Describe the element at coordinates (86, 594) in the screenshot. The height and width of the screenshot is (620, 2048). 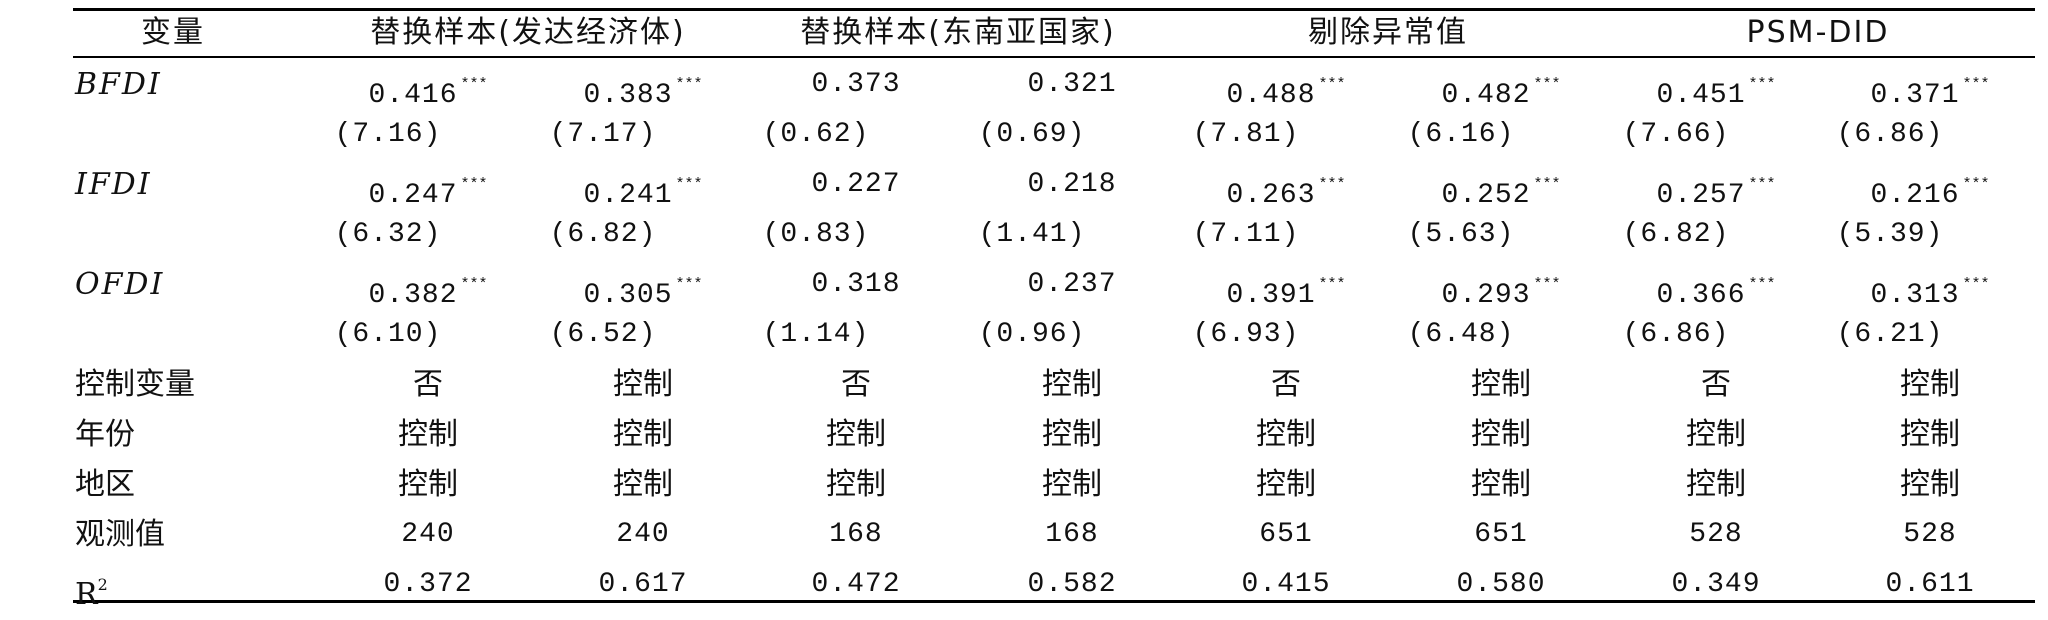
I see `r-label-base: R` at that location.